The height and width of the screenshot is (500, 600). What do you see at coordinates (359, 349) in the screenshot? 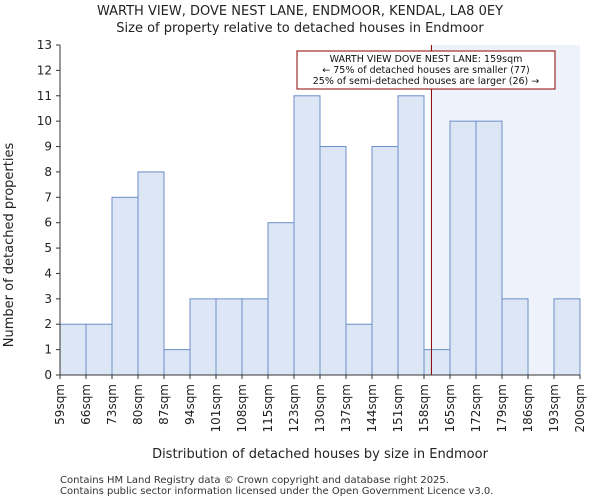
I see `bar-137sqm` at bounding box center [359, 349].